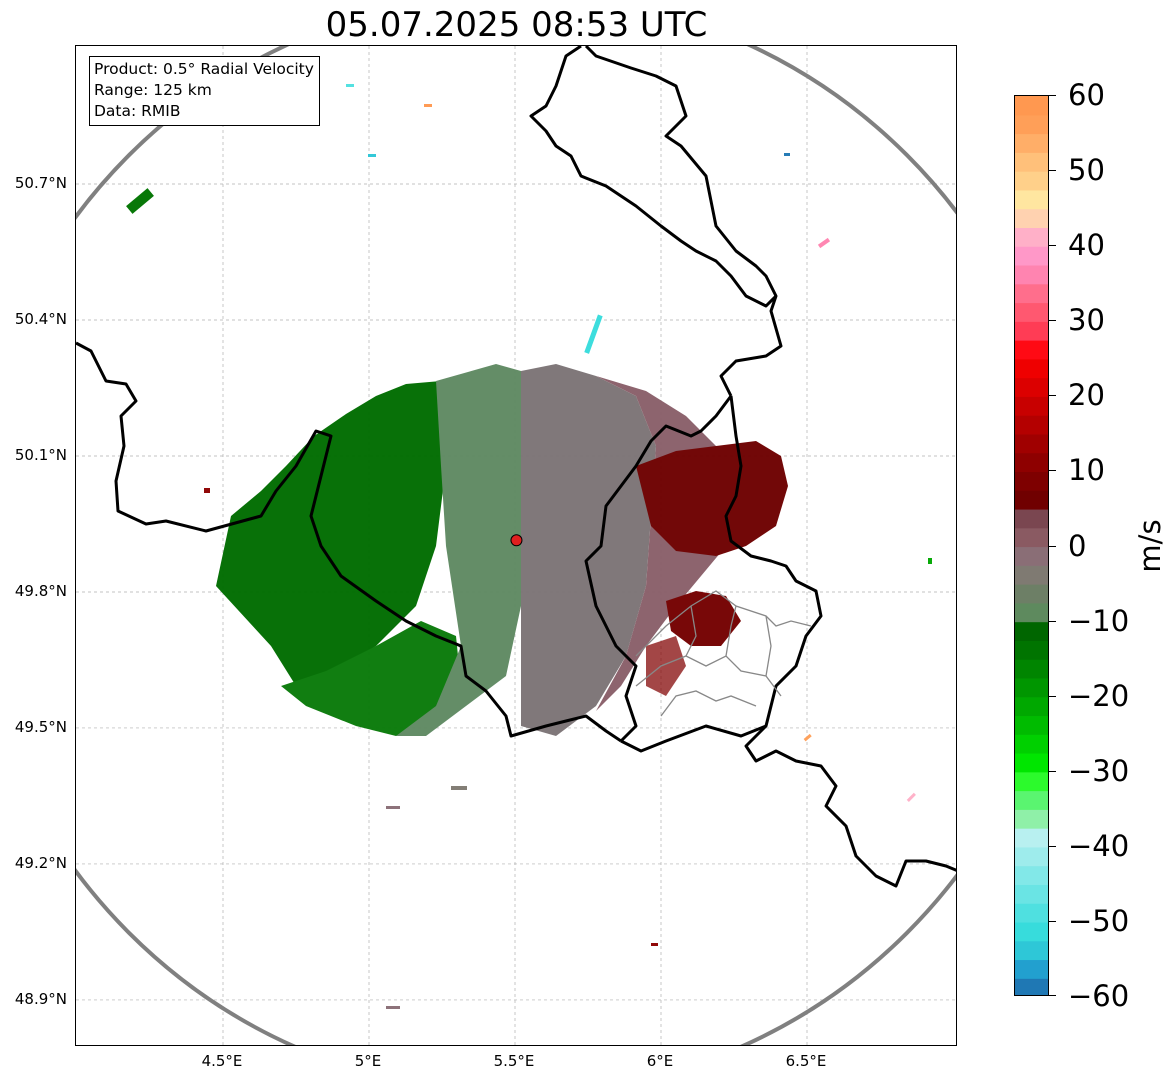 The width and height of the screenshot is (1171, 1081). What do you see at coordinates (806, 1061) in the screenshot?
I see `lon-tick-label: 6.5°E` at bounding box center [806, 1061].